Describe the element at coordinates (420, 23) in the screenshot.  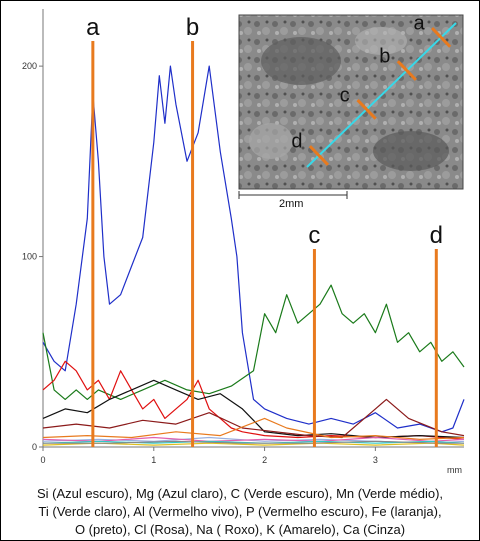
I see `inset-label-a: a` at that location.